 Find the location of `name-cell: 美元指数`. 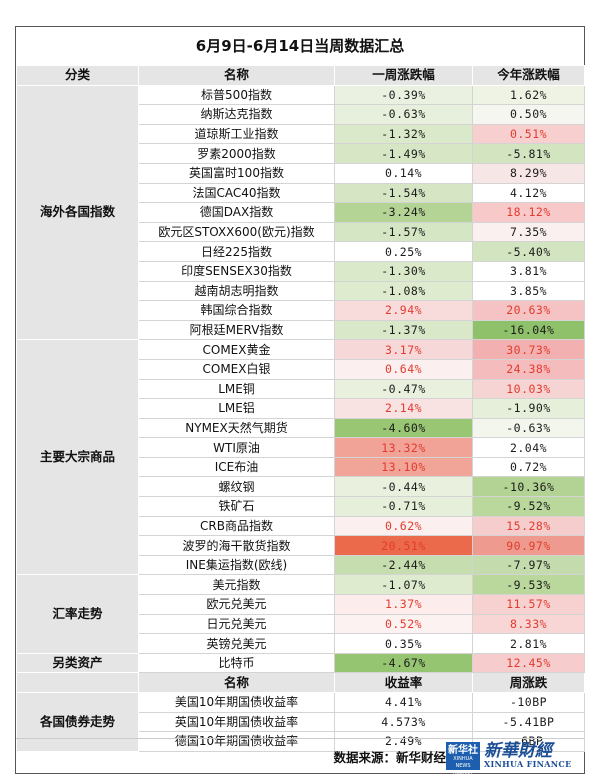

name-cell: 美元指数 is located at coordinates (236, 585).